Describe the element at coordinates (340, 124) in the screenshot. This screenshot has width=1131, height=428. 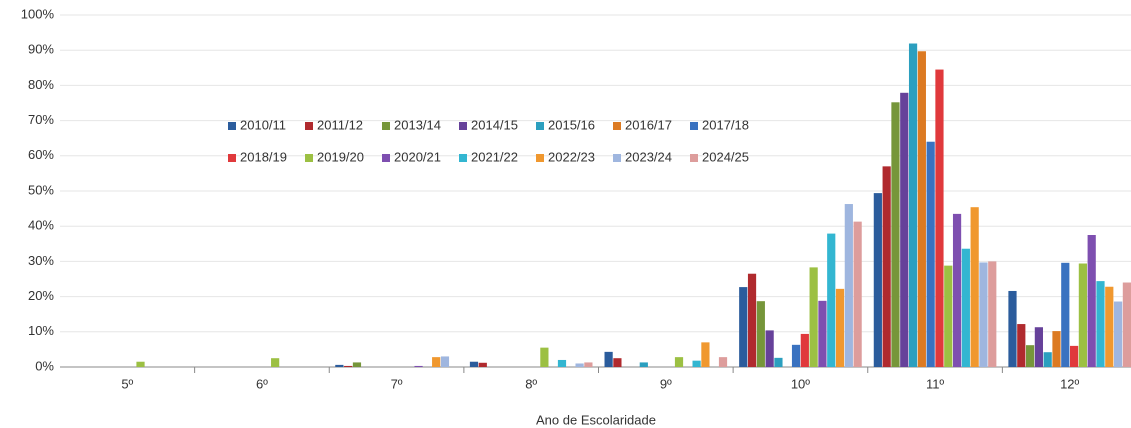
I see `legend-label: 2011/12` at that location.